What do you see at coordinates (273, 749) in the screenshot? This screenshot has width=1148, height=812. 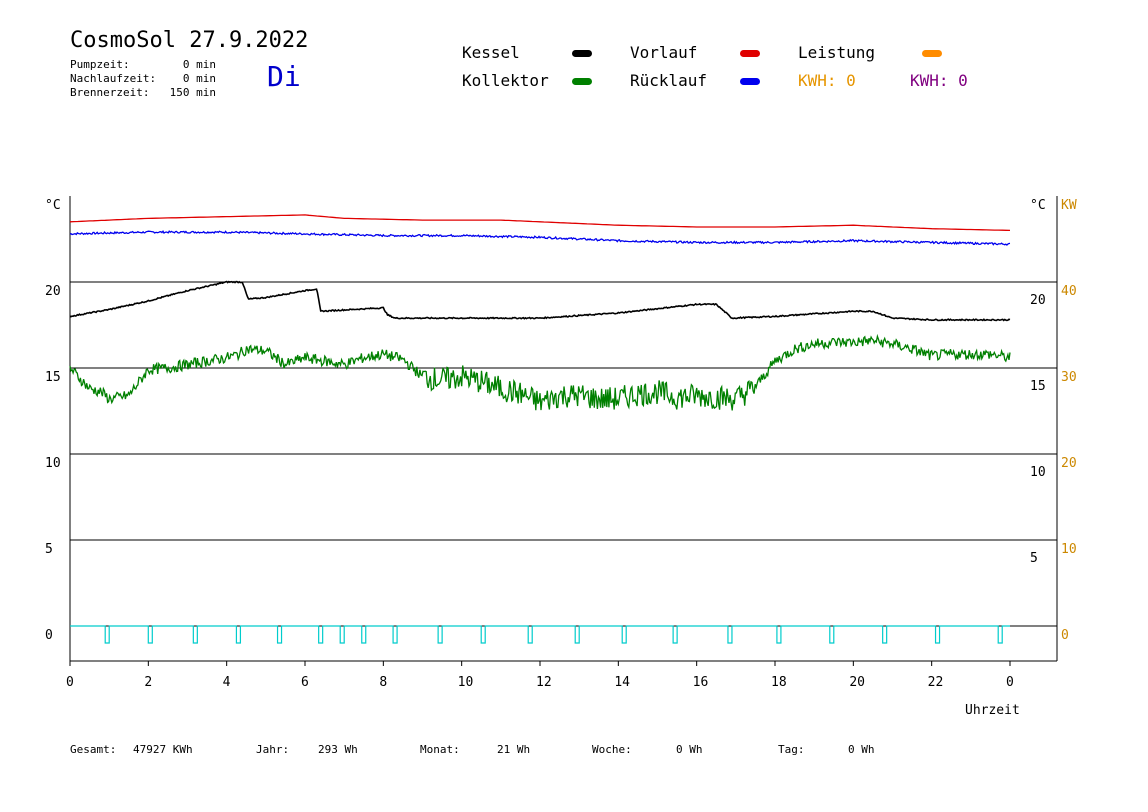 I see `footer-jahr-label: Jahr:` at bounding box center [273, 749].